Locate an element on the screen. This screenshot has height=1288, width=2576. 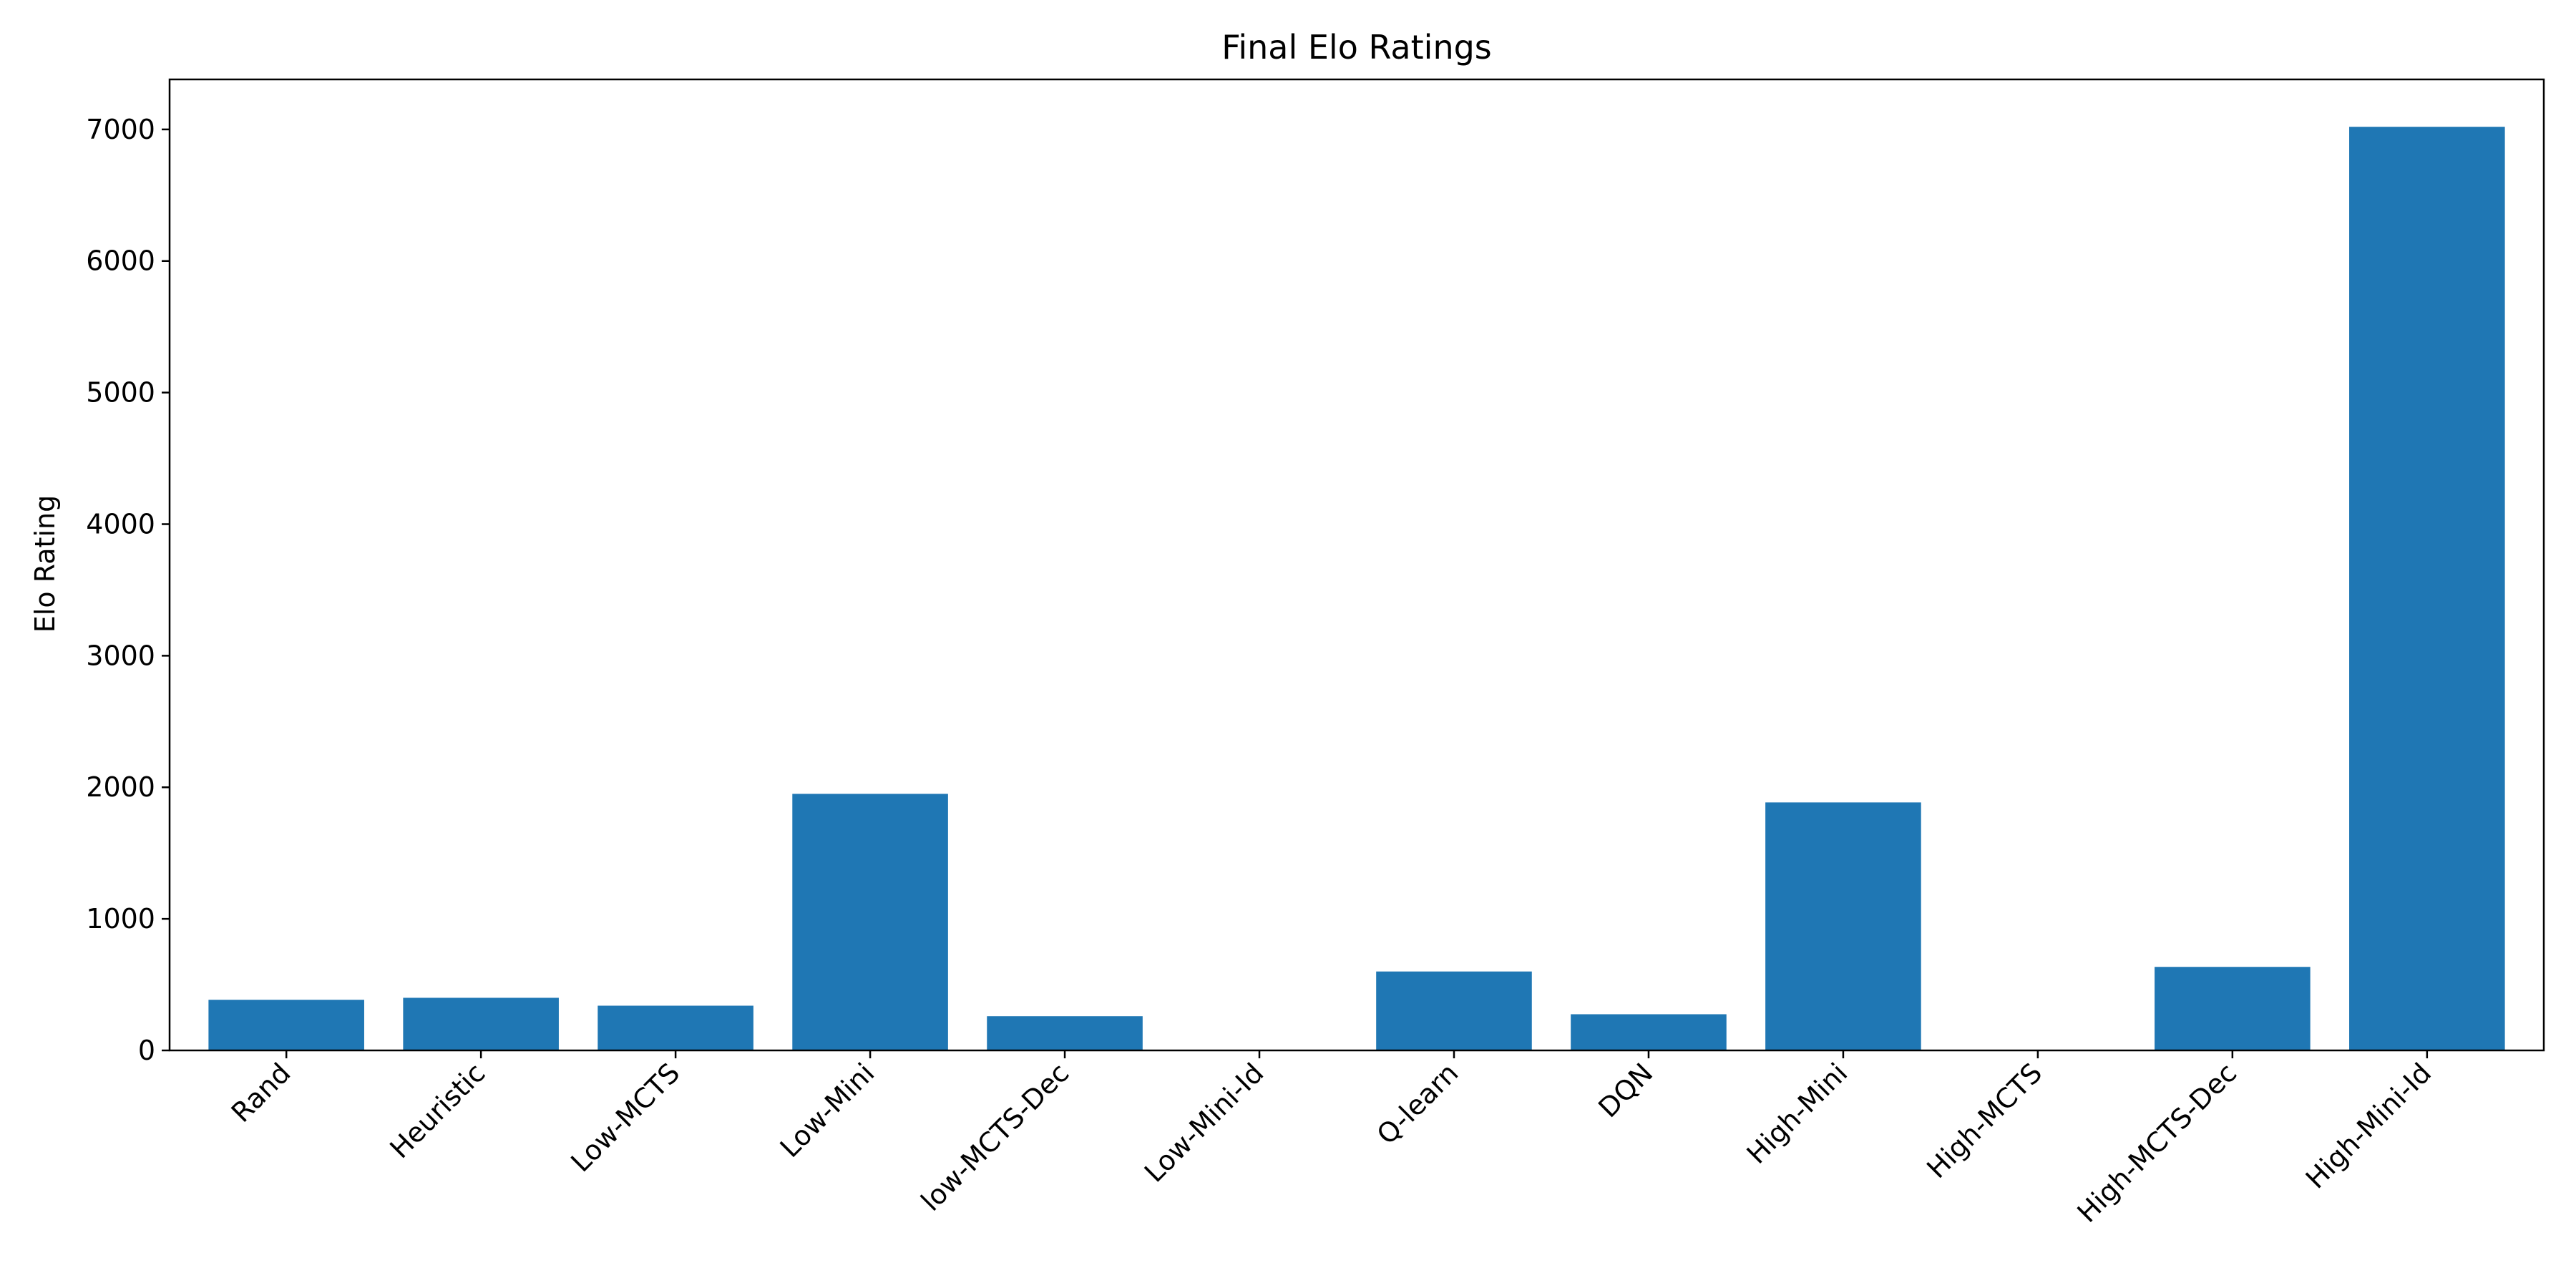
y-tick-label: 4000 is located at coordinates (120, 524).